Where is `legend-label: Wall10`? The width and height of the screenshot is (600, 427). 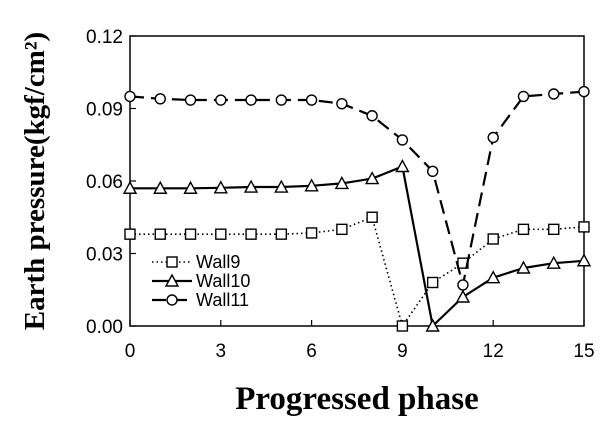
legend-label: Wall10 is located at coordinates (223, 281).